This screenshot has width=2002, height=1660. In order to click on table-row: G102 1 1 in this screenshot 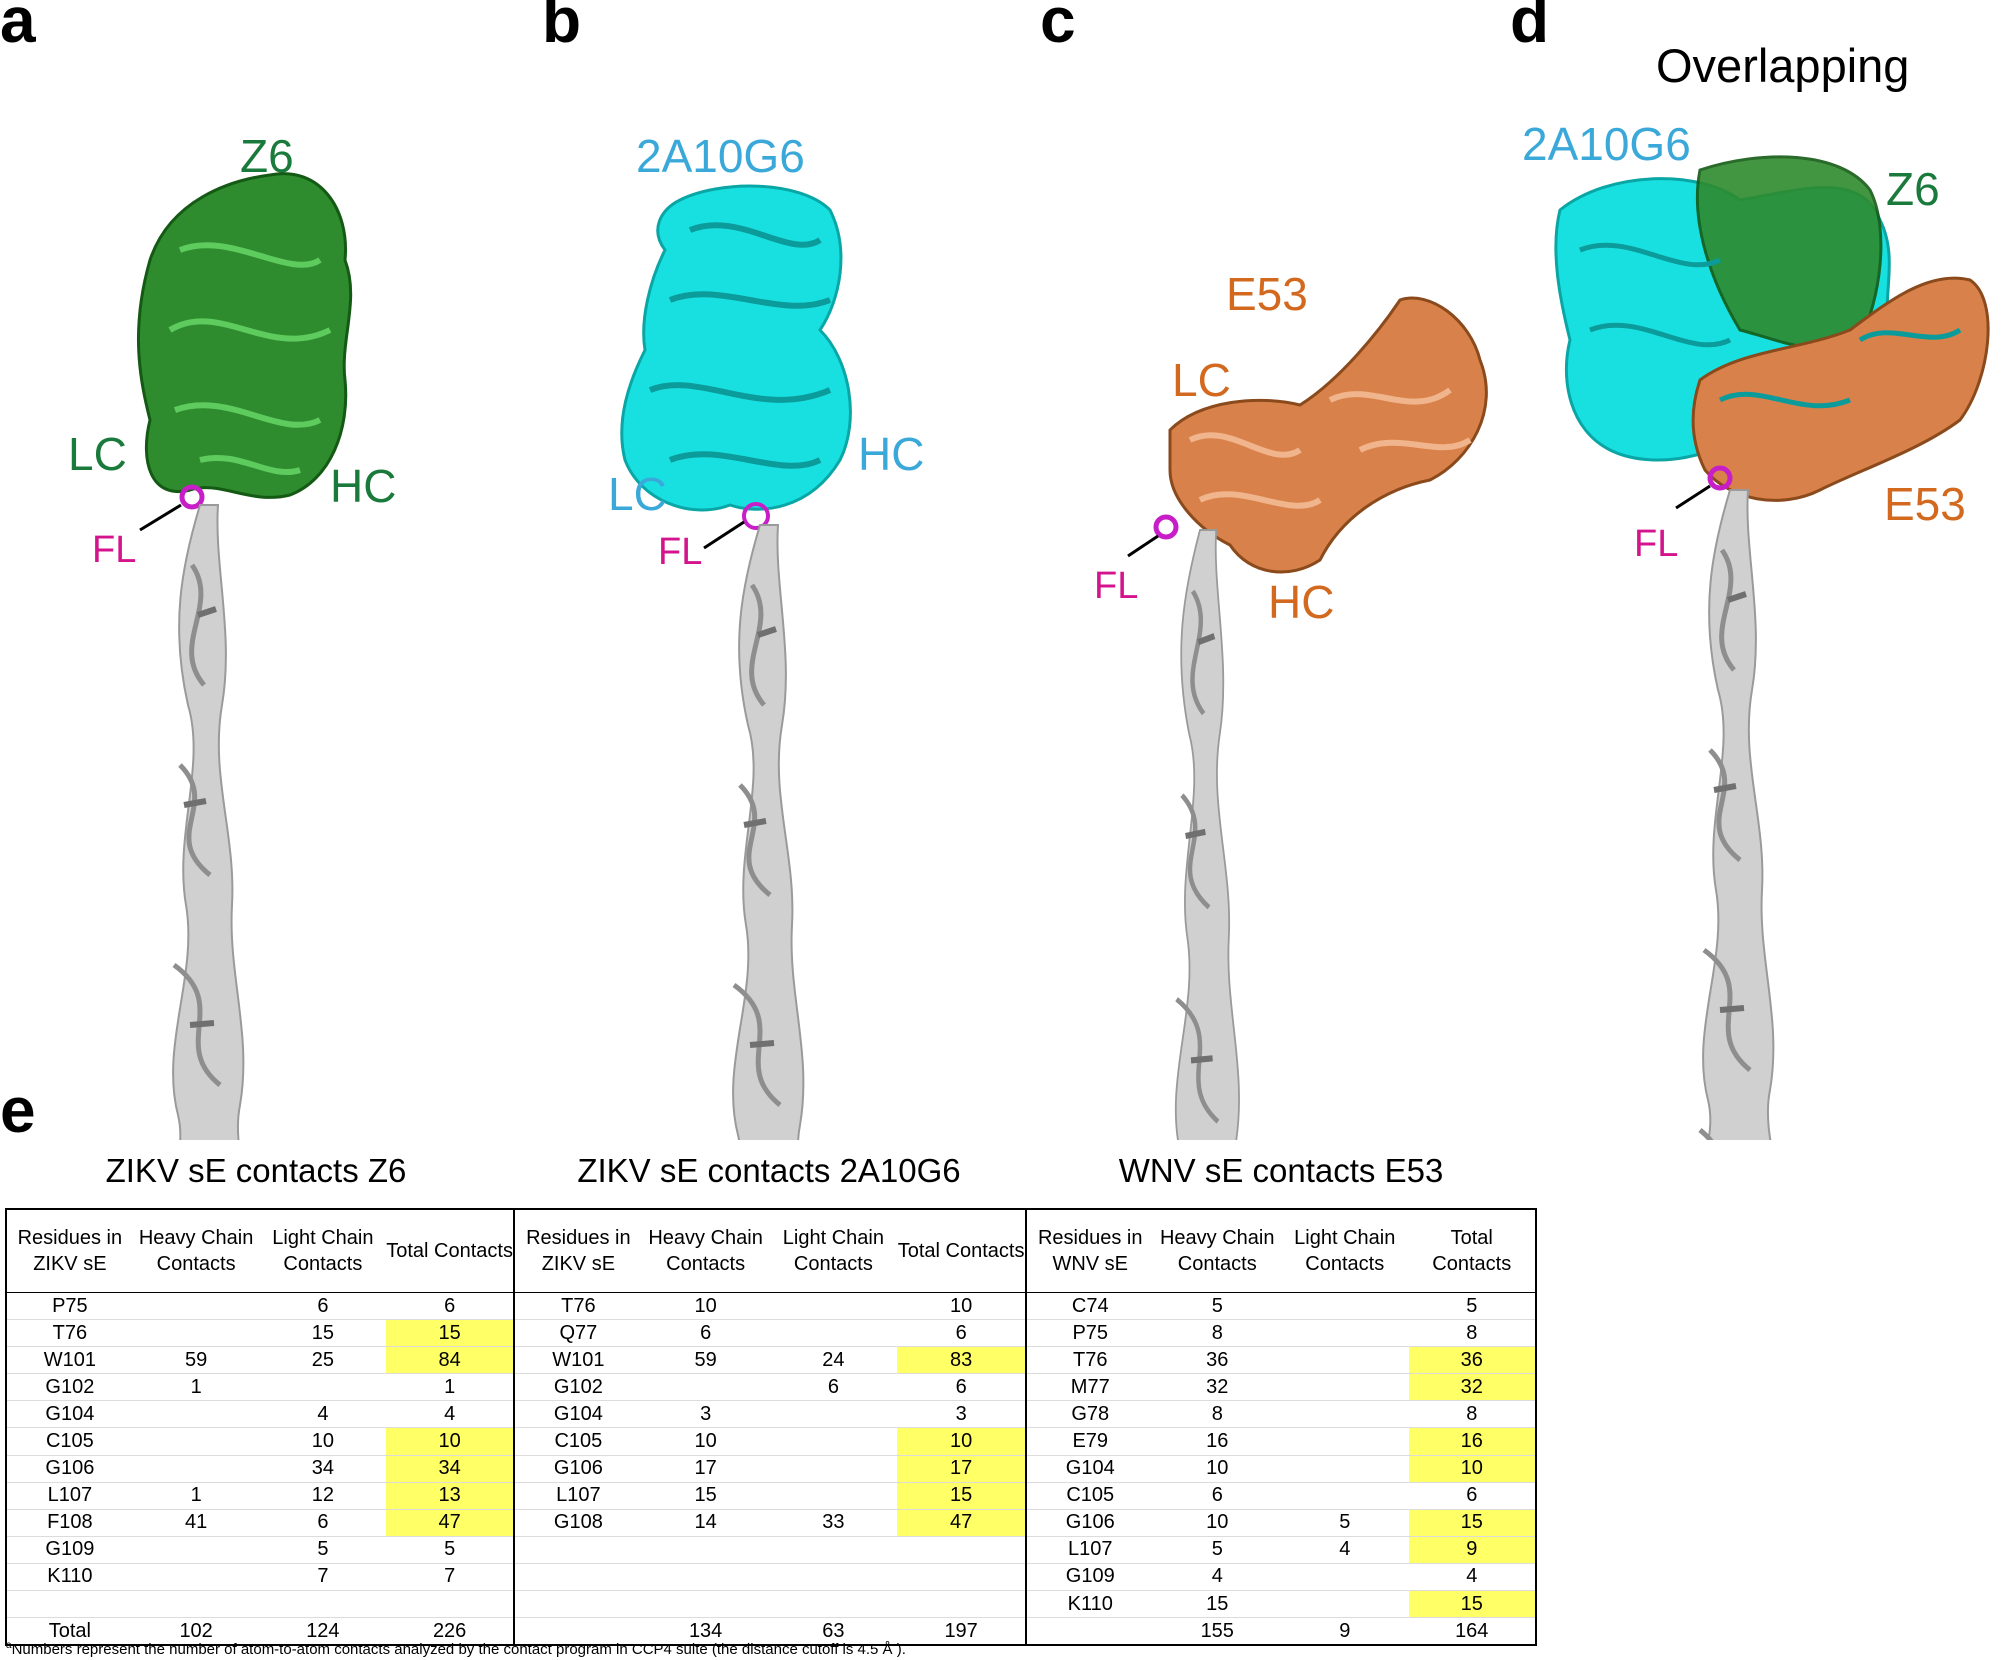, I will do `click(259, 1387)`.